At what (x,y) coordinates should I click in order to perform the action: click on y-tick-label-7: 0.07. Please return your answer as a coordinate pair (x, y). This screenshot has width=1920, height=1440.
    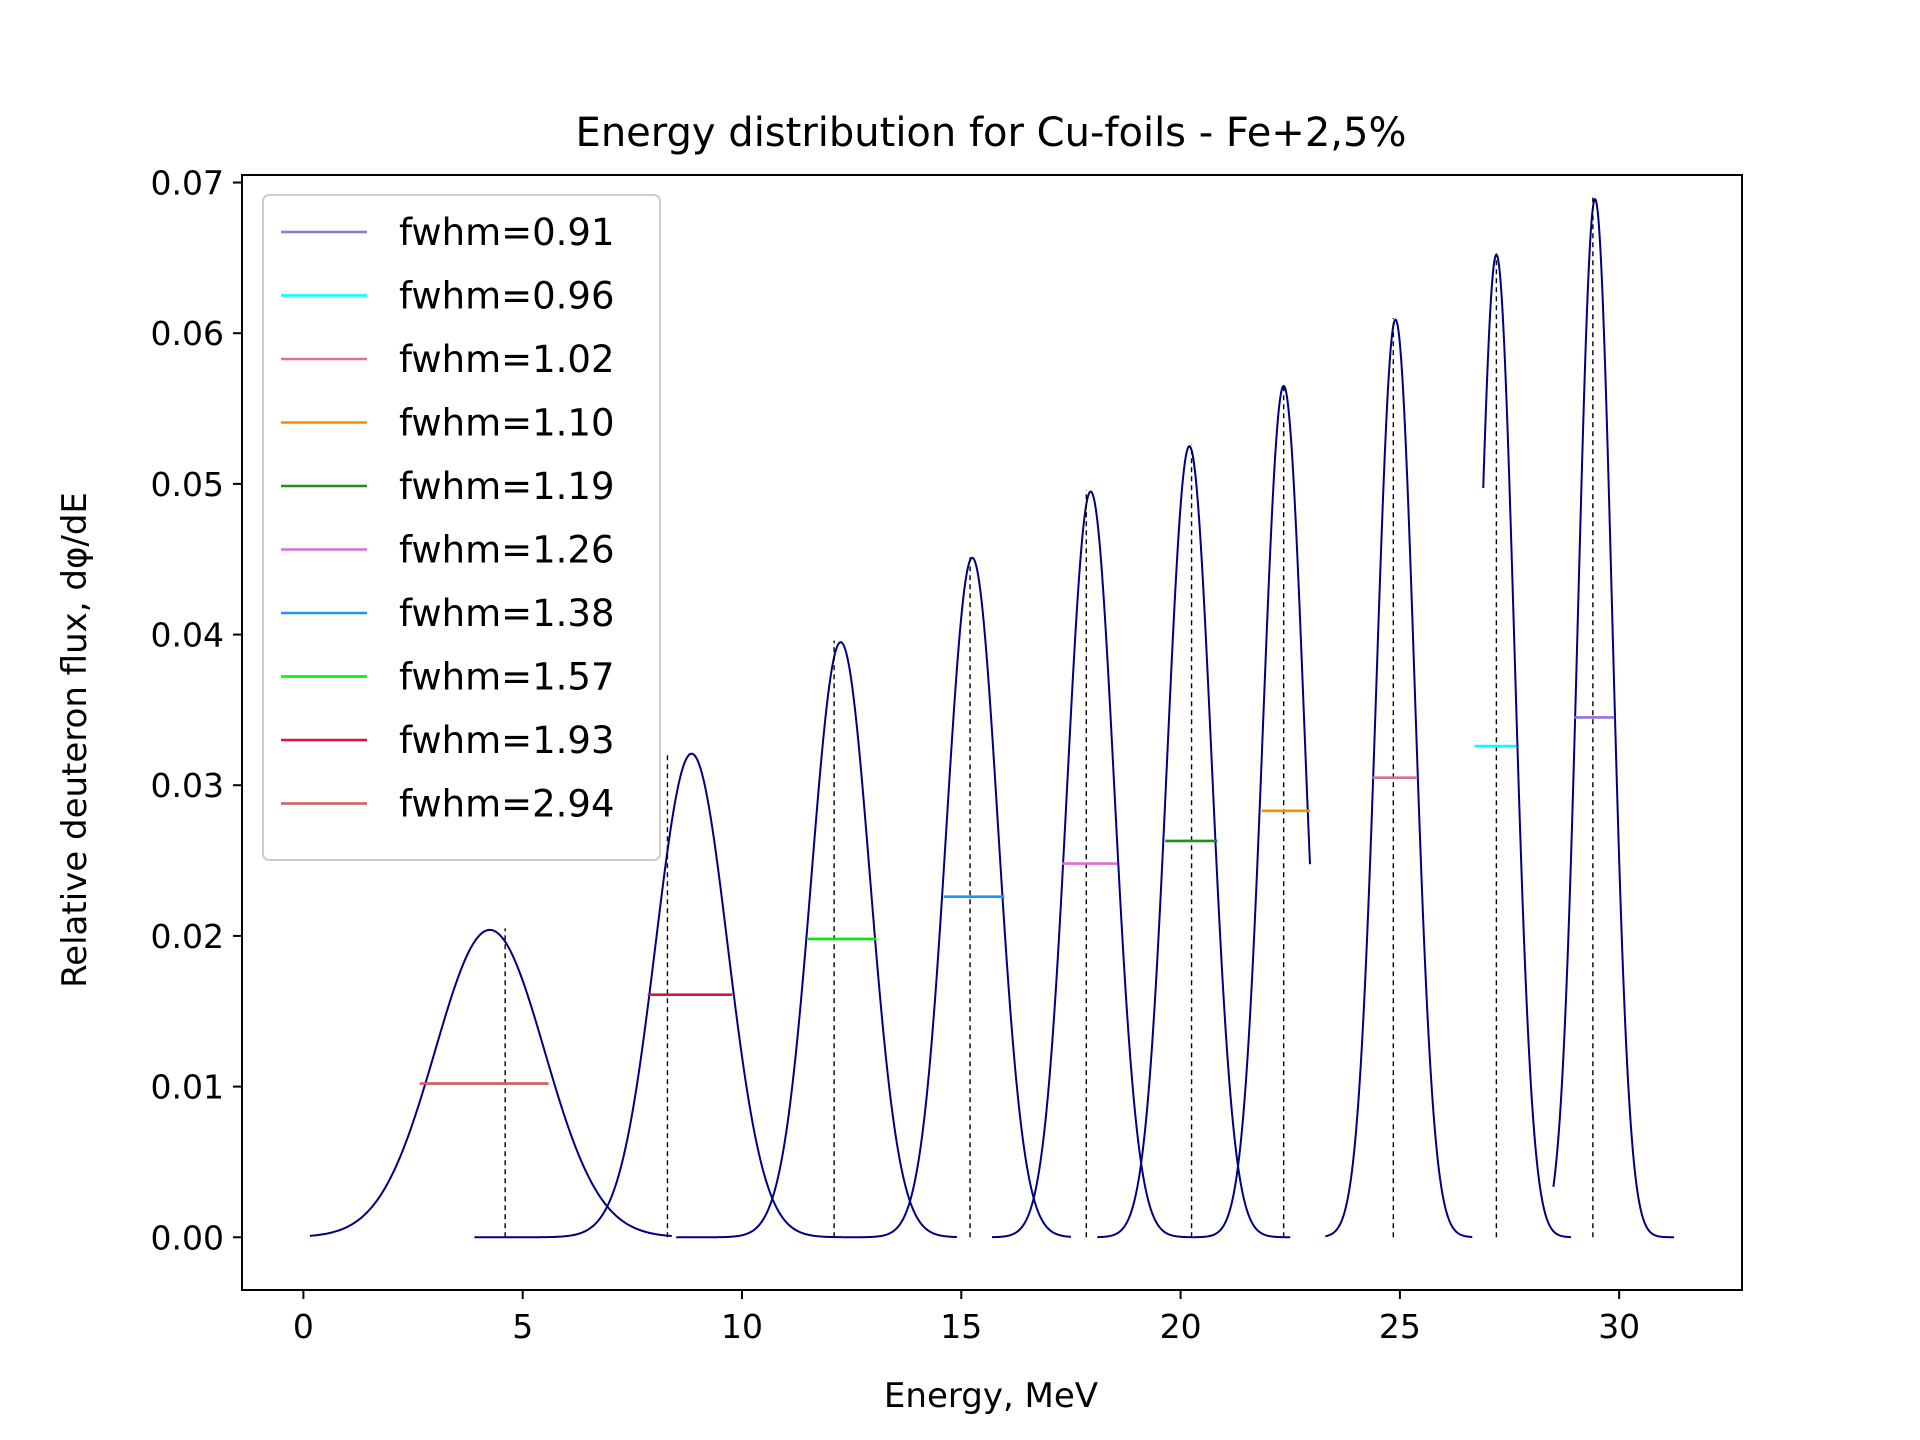
    Looking at the image, I should click on (187, 183).